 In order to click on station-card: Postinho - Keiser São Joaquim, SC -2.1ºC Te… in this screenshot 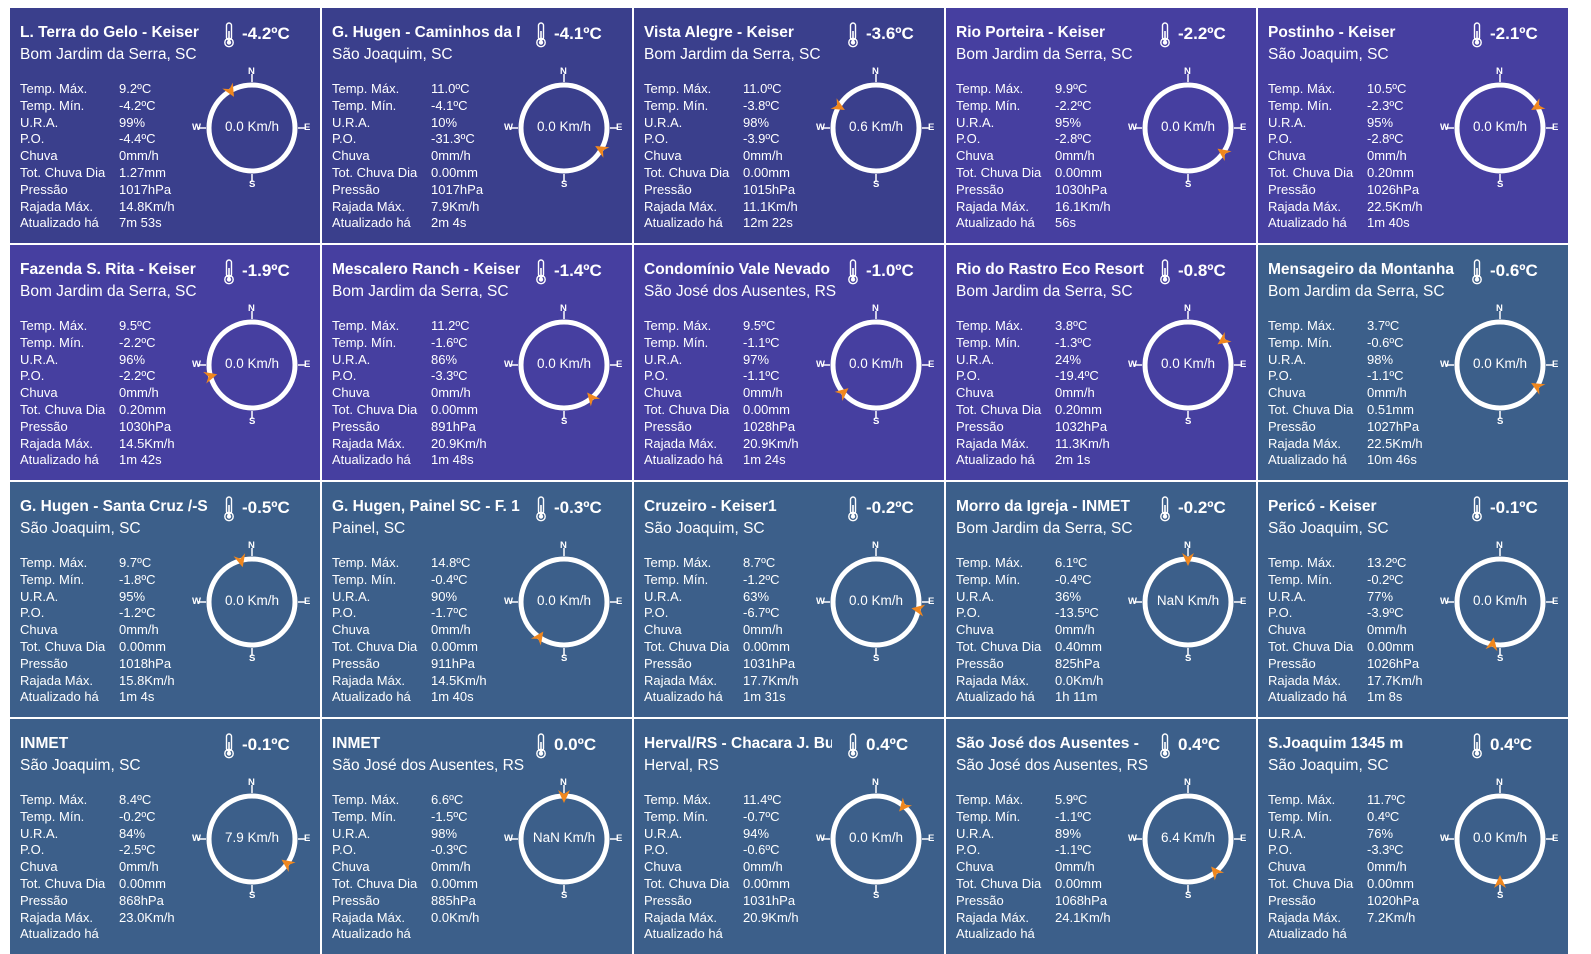, I will do `click(1413, 125)`.